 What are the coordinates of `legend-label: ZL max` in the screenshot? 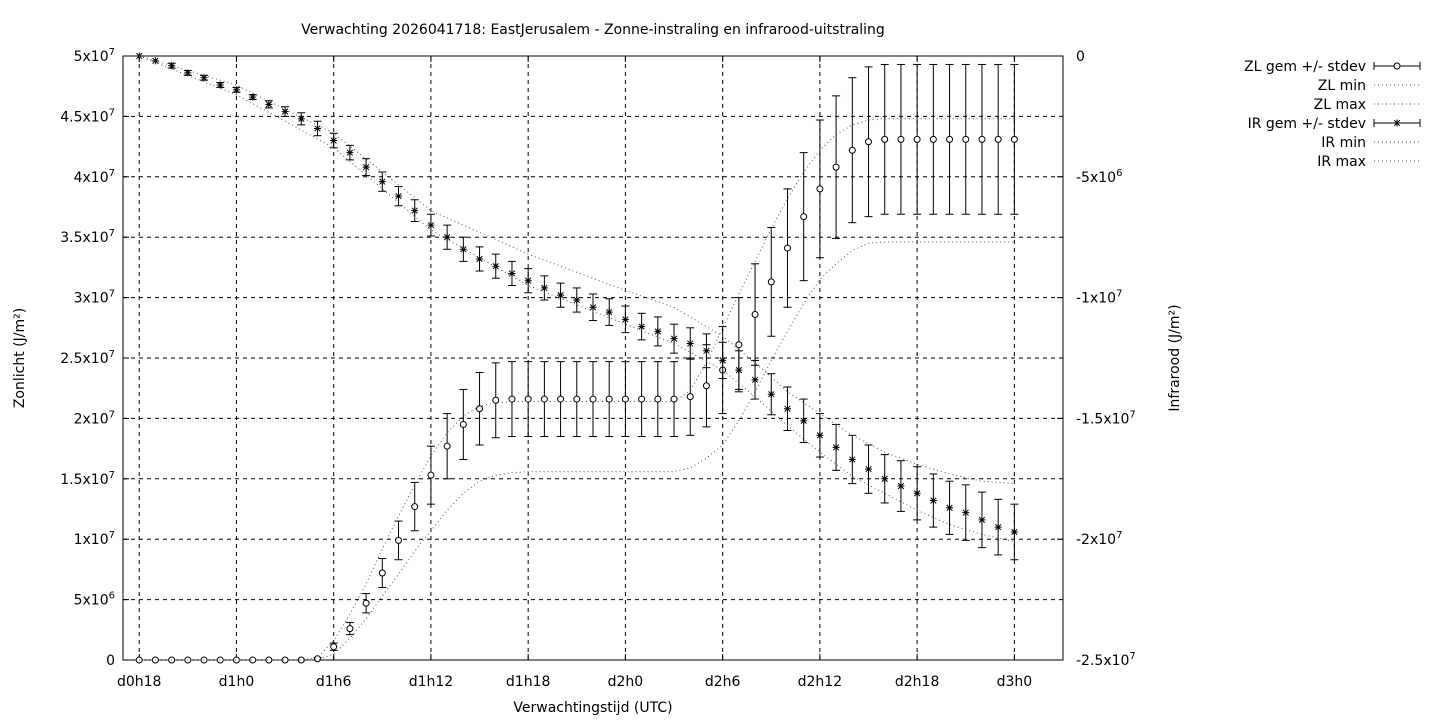 It's located at (1340, 105).